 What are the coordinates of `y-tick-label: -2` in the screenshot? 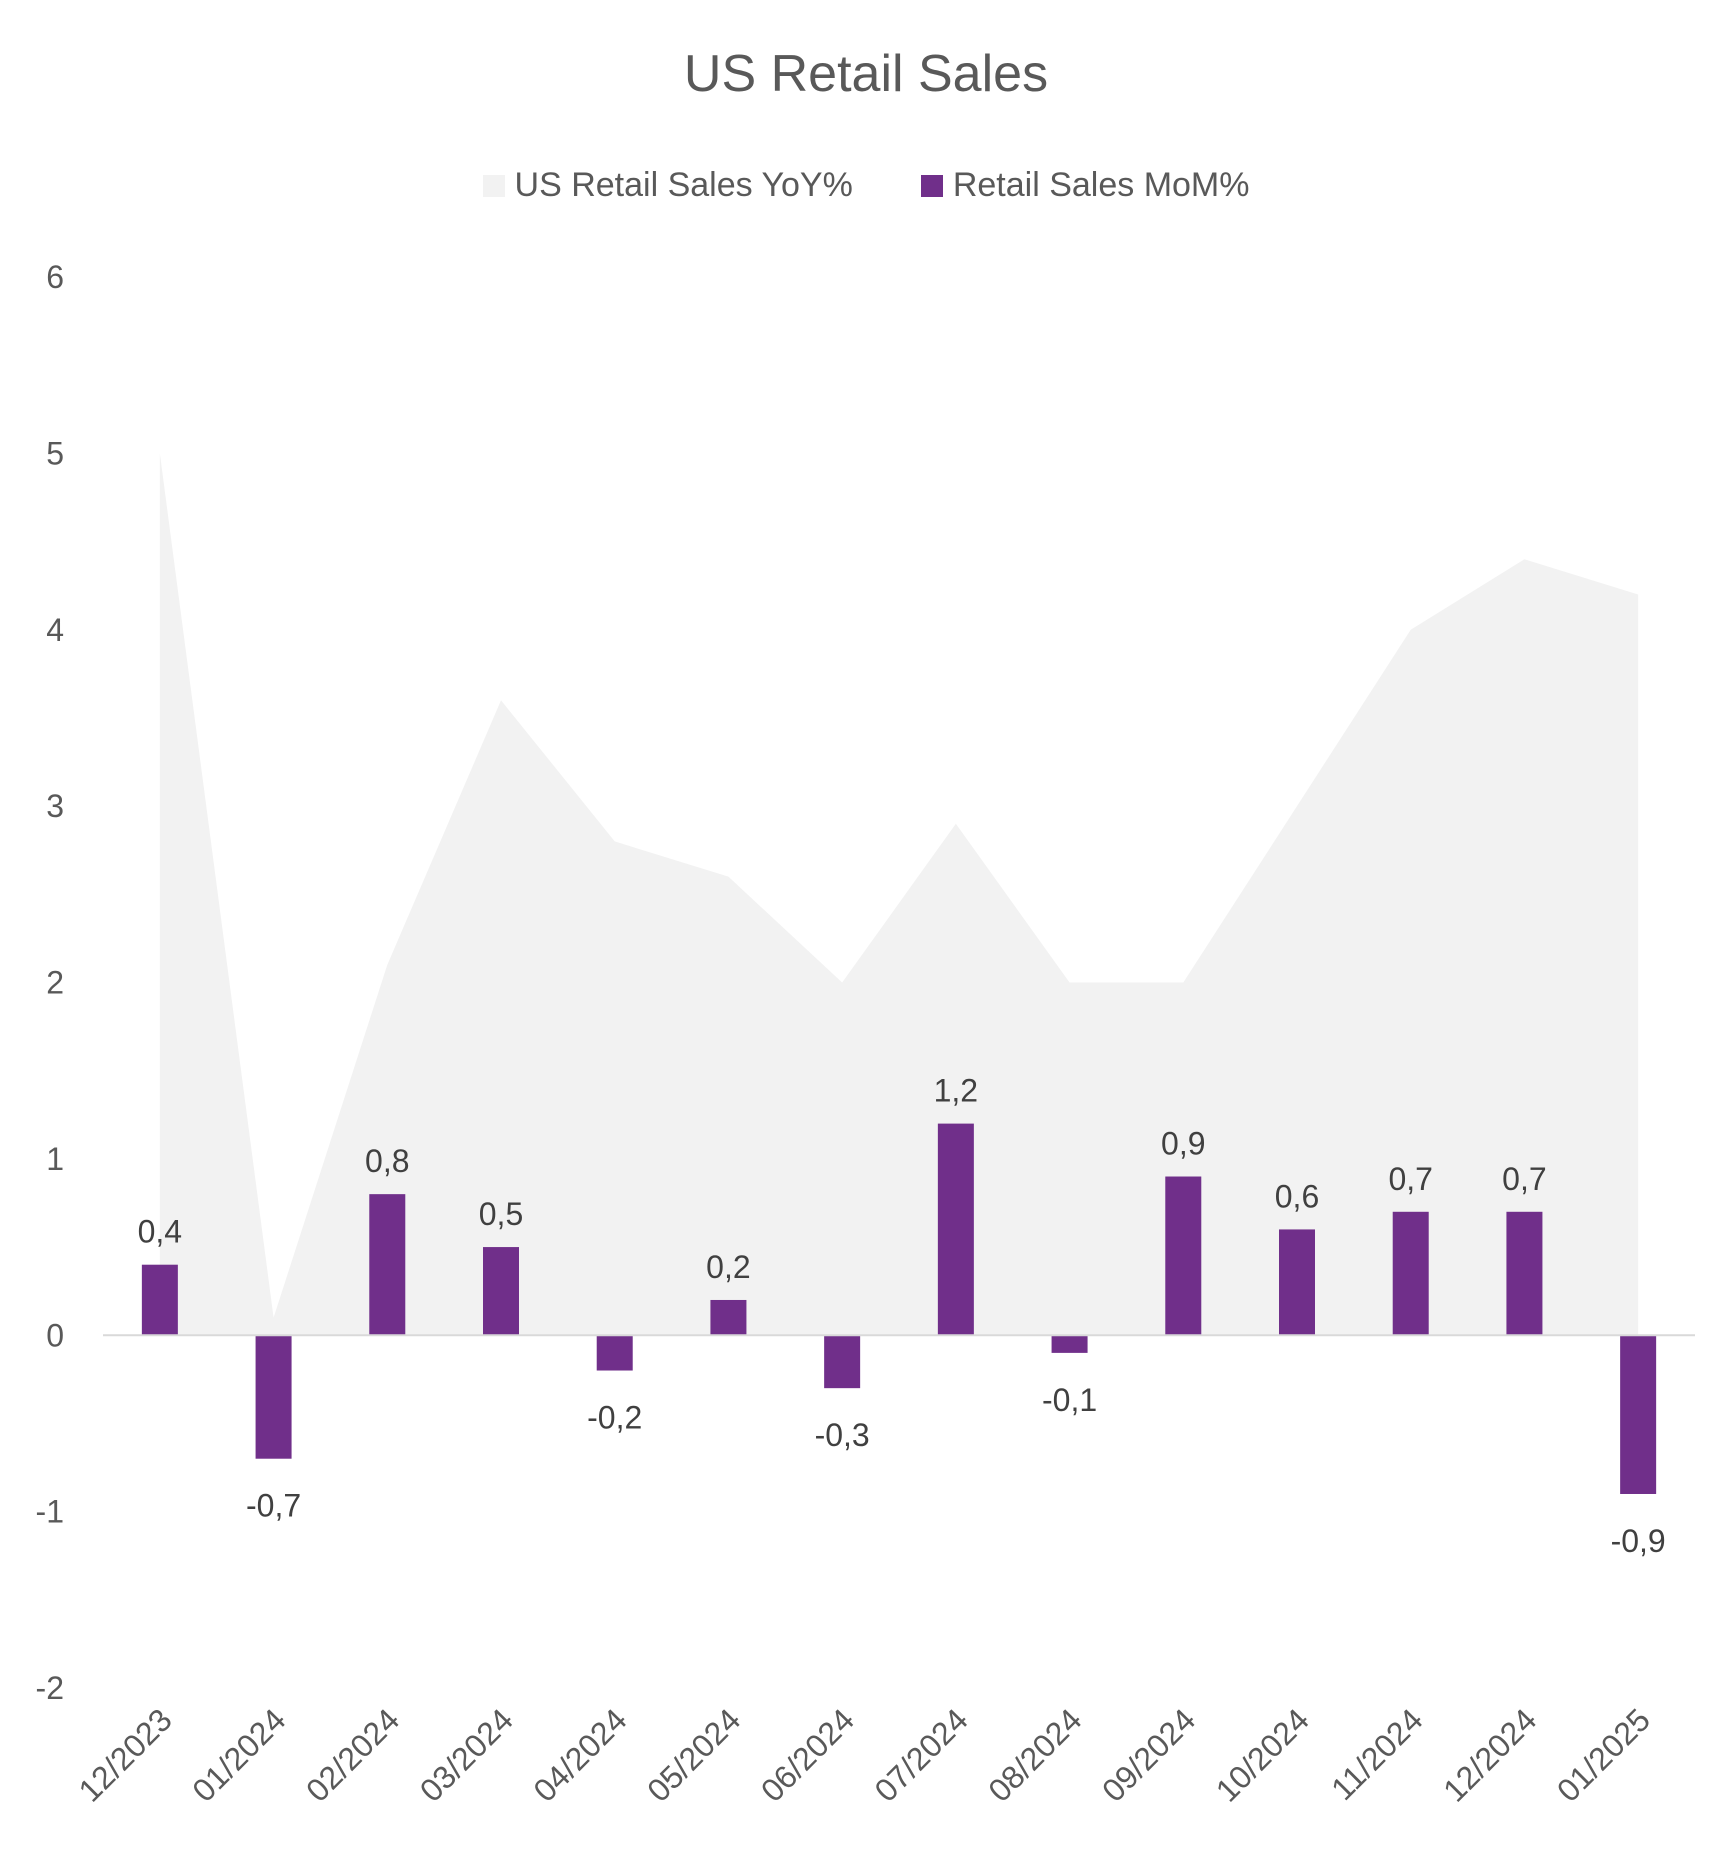 It's located at (50, 1688).